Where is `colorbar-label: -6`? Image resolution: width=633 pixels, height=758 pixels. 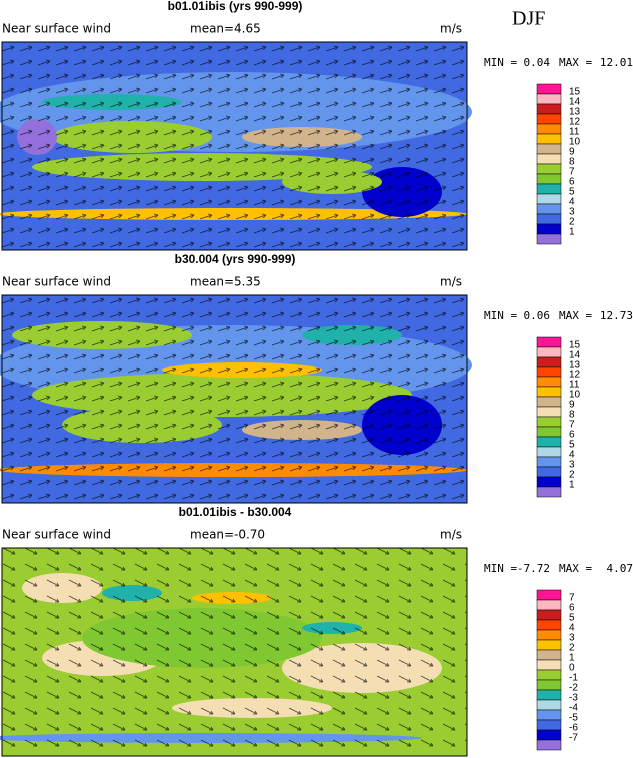
colorbar-label: -6 is located at coordinates (573, 728).